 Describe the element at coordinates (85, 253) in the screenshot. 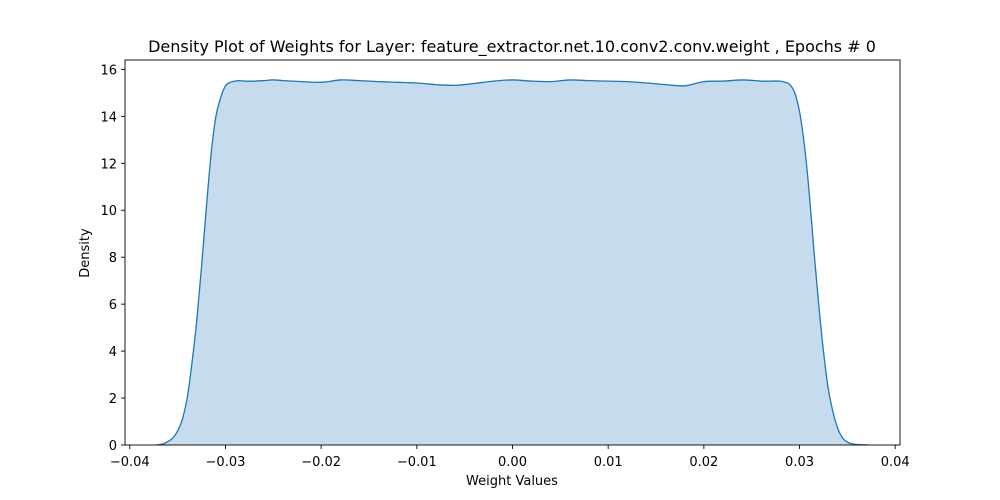

I see `y-axis-label: Density` at that location.